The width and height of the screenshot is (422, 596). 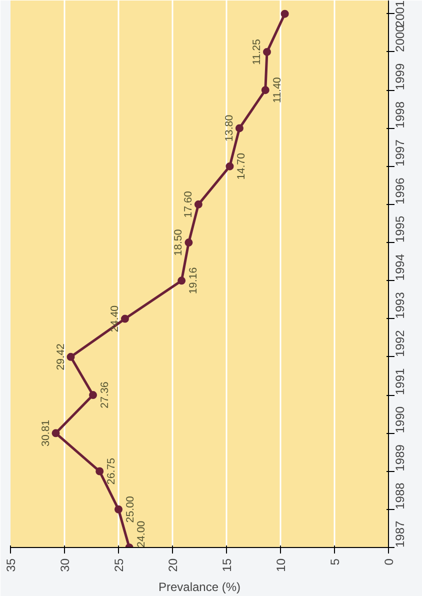 I want to click on y-tick-label: 1989, so click(x=400, y=458).